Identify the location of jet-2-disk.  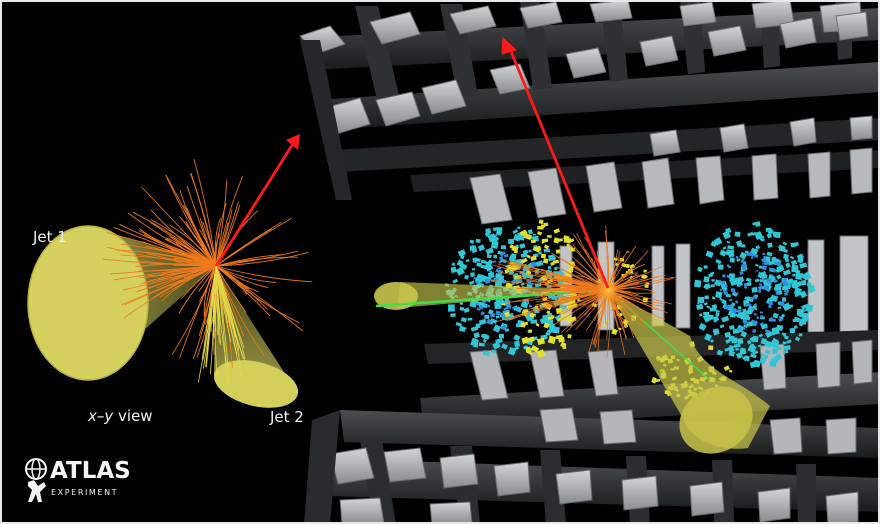
(256, 384).